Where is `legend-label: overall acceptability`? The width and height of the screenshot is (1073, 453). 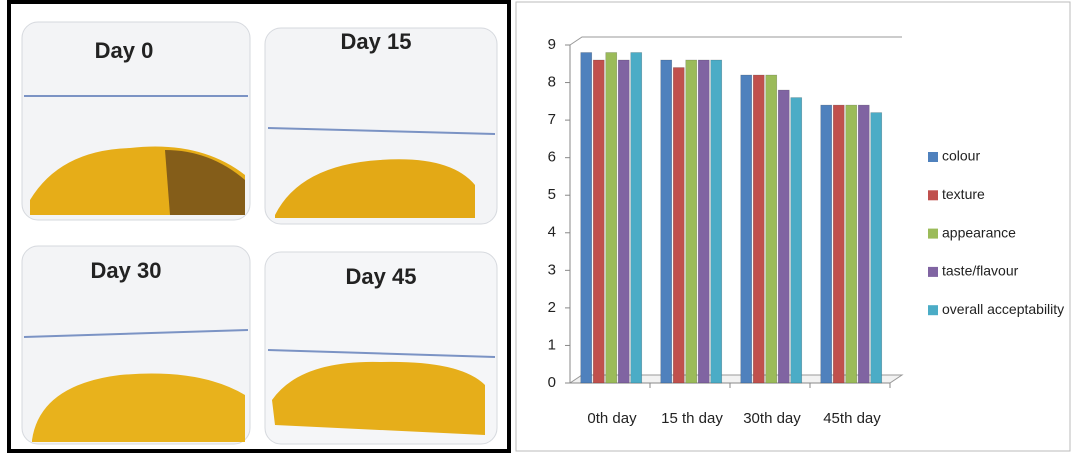
legend-label: overall acceptability is located at coordinates (1003, 309).